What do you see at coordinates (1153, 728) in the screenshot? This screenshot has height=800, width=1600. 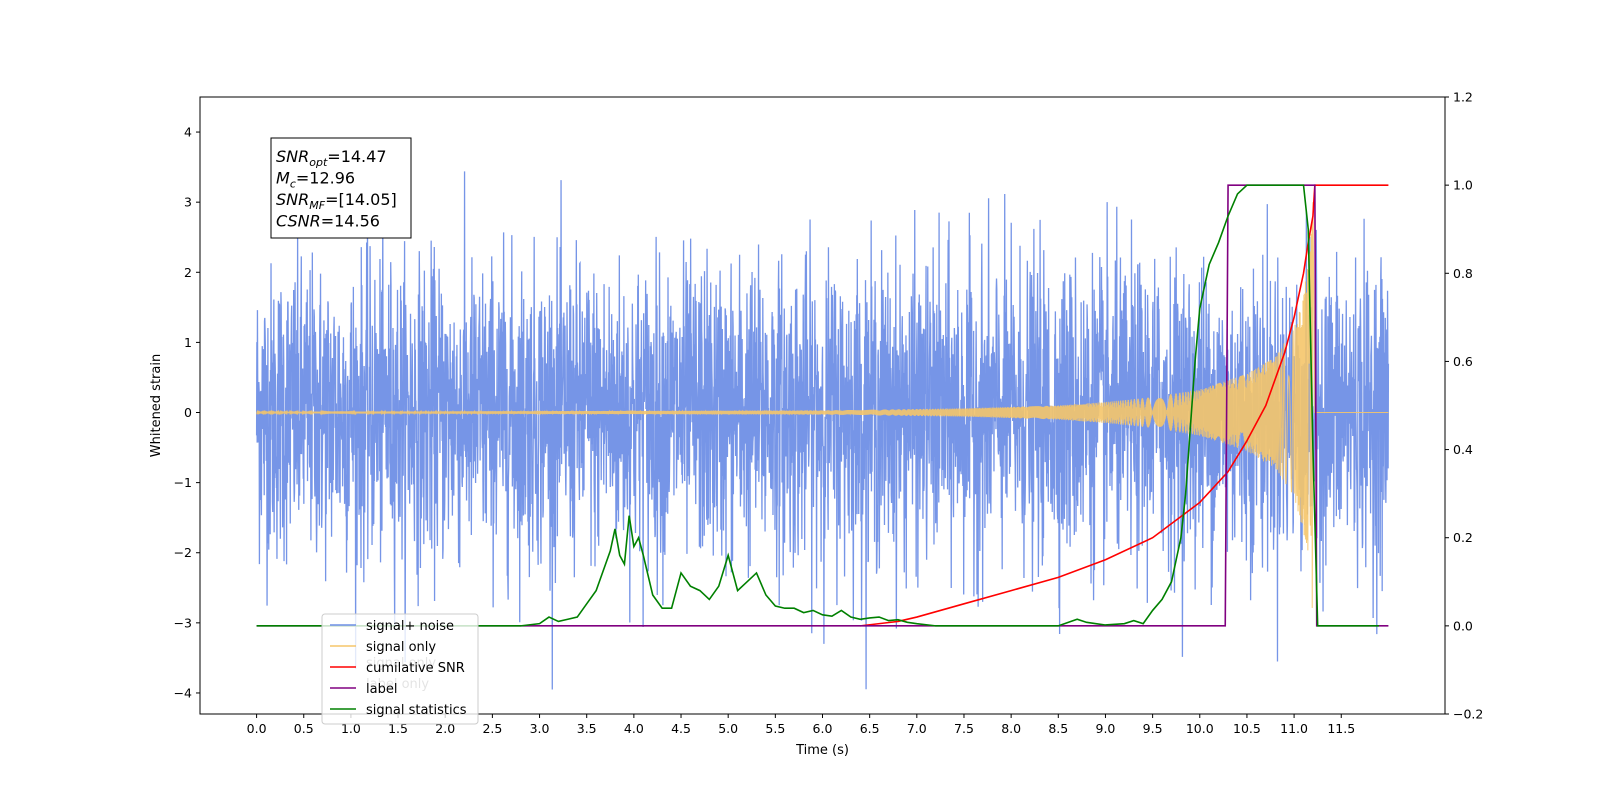 I see `x-tick-label: 9.5` at bounding box center [1153, 728].